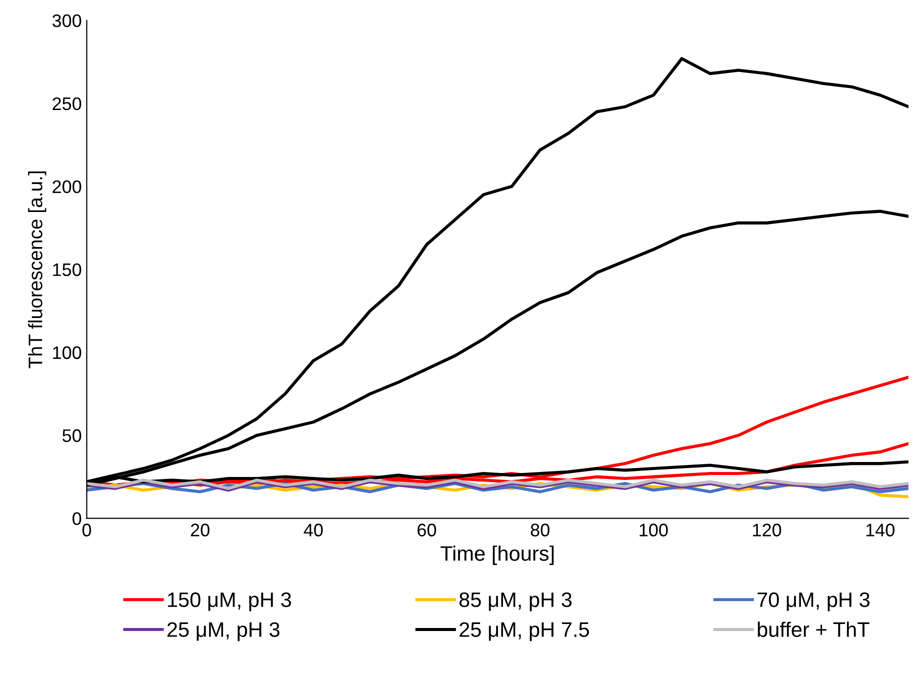  Describe the element at coordinates (67, 269) in the screenshot. I see `y-tick-label: 150` at that location.